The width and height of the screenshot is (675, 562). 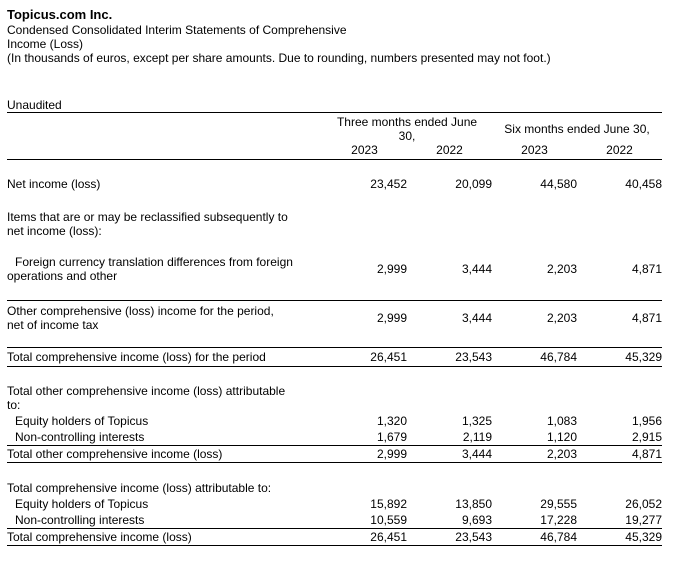 What do you see at coordinates (476, 520) in the screenshot?
I see `cell-value: 9,693` at bounding box center [476, 520].